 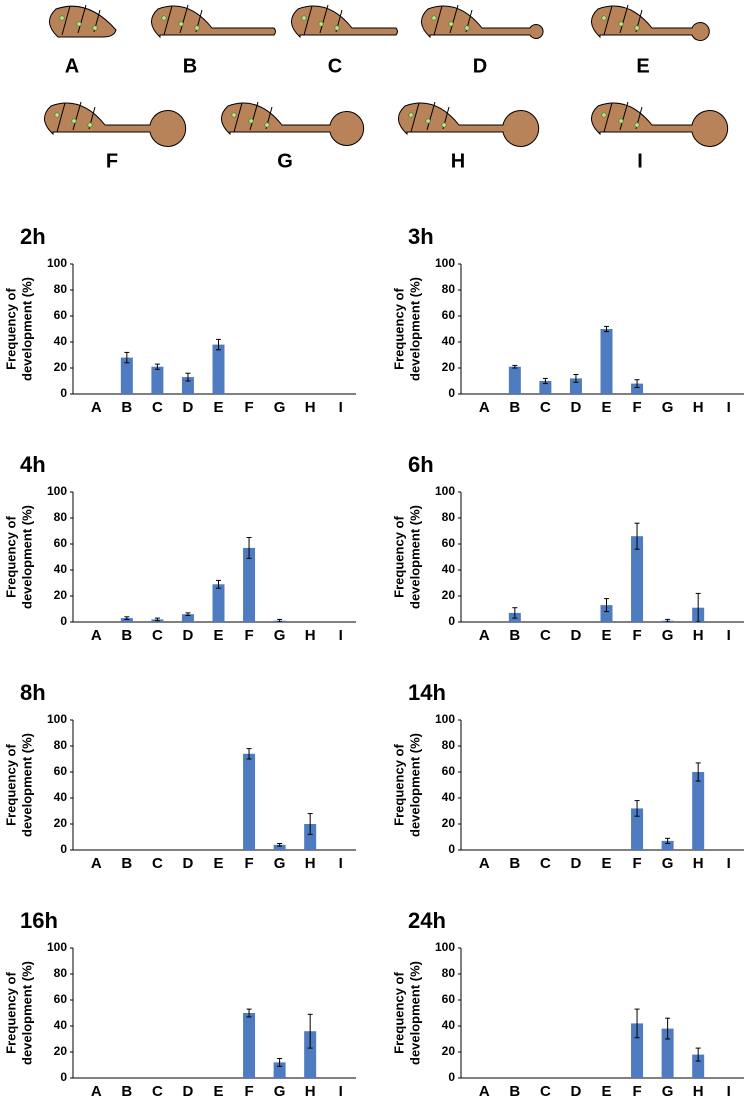 I want to click on chart-title: 14h, so click(x=427, y=692).